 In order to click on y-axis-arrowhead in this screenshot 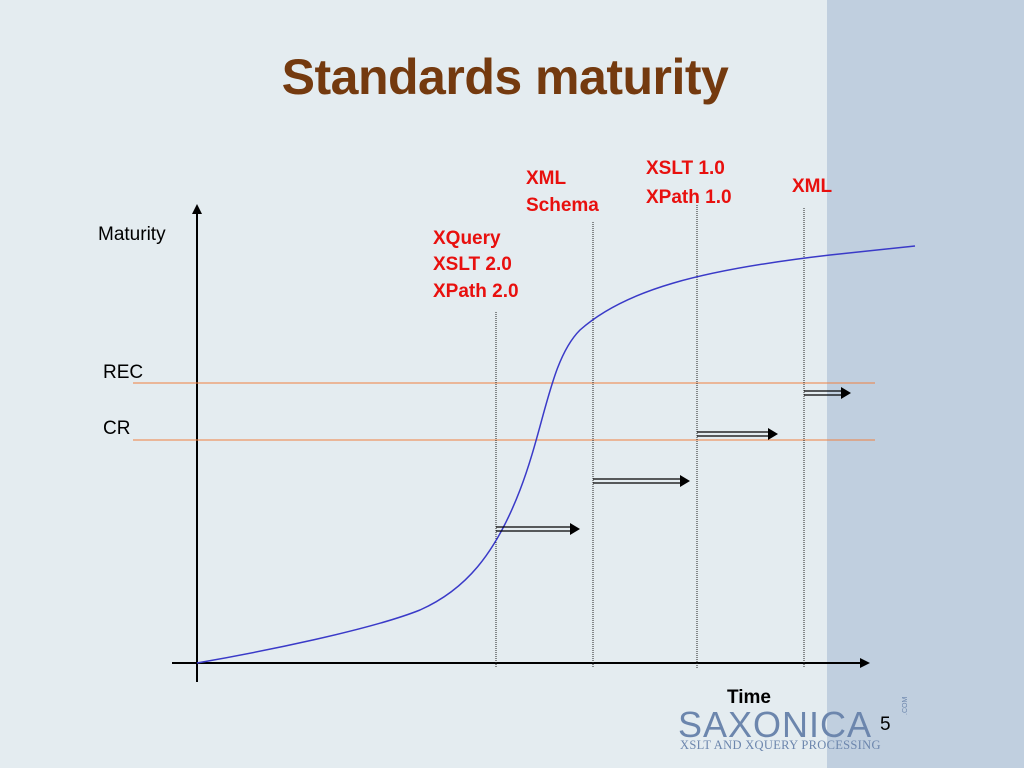, I will do `click(197, 209)`.